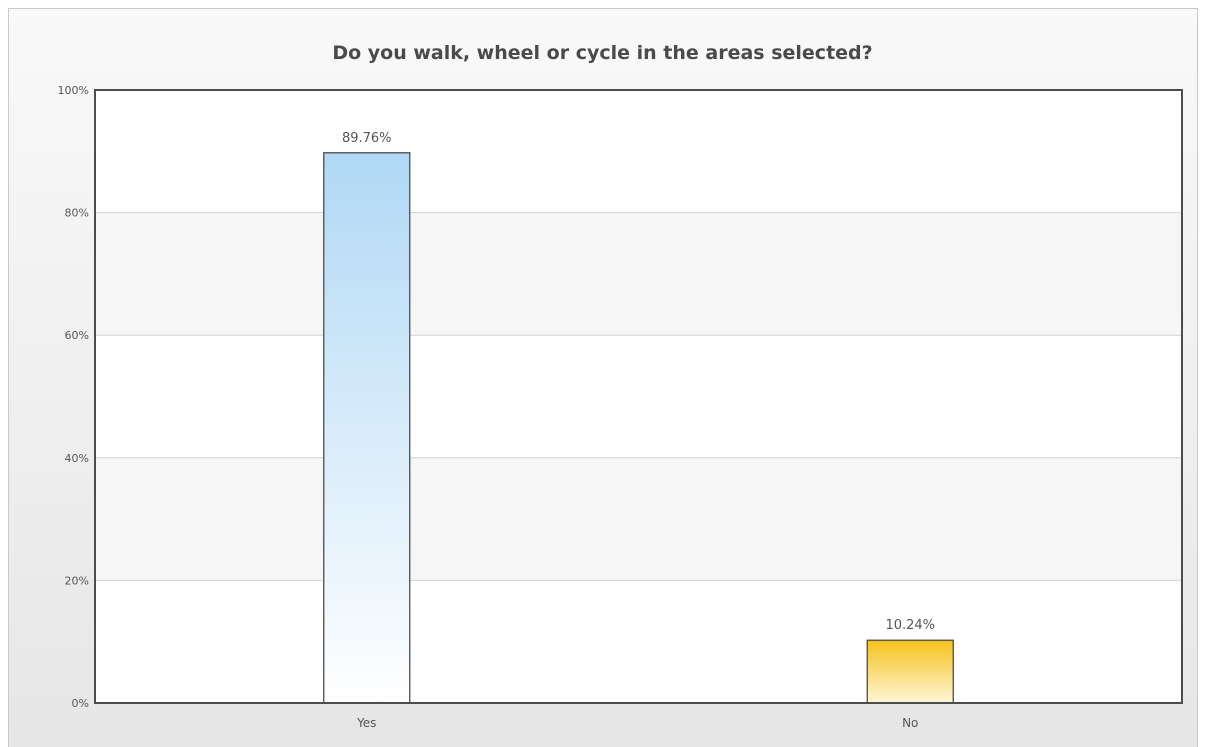 The width and height of the screenshot is (1205, 747). What do you see at coordinates (637, 723) in the screenshot?
I see `x-axis-labels: Yes No` at bounding box center [637, 723].